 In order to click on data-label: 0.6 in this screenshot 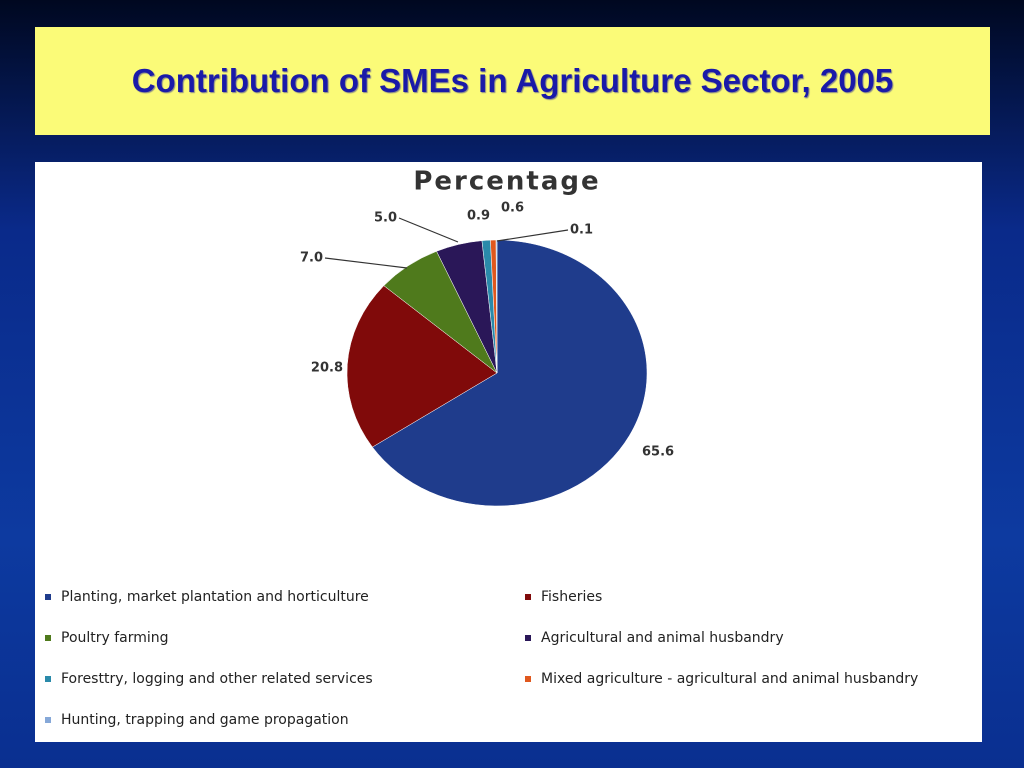, I will do `click(512, 208)`.